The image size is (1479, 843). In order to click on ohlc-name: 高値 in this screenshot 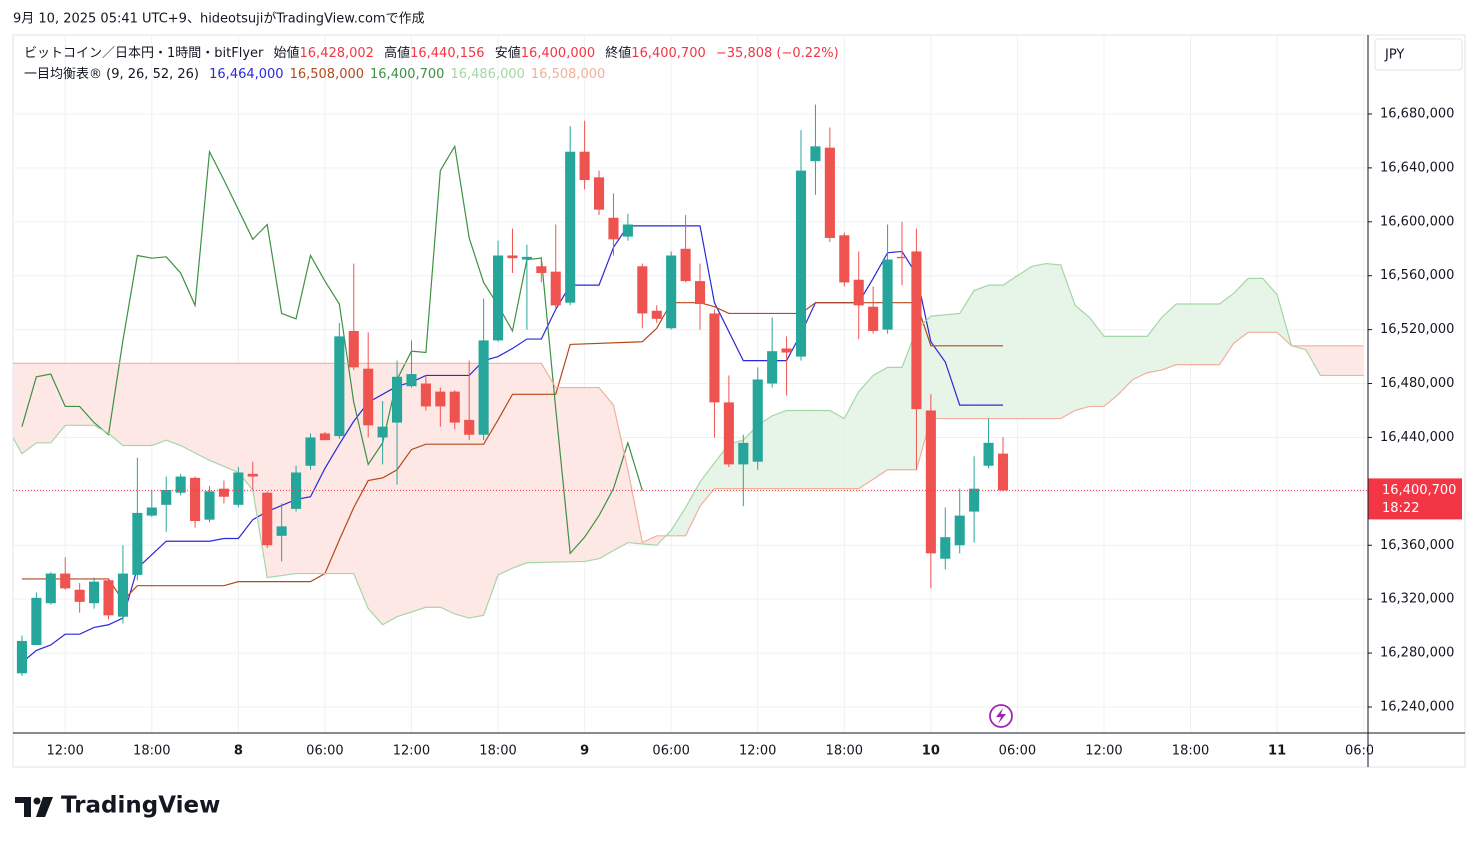, I will do `click(397, 53)`.